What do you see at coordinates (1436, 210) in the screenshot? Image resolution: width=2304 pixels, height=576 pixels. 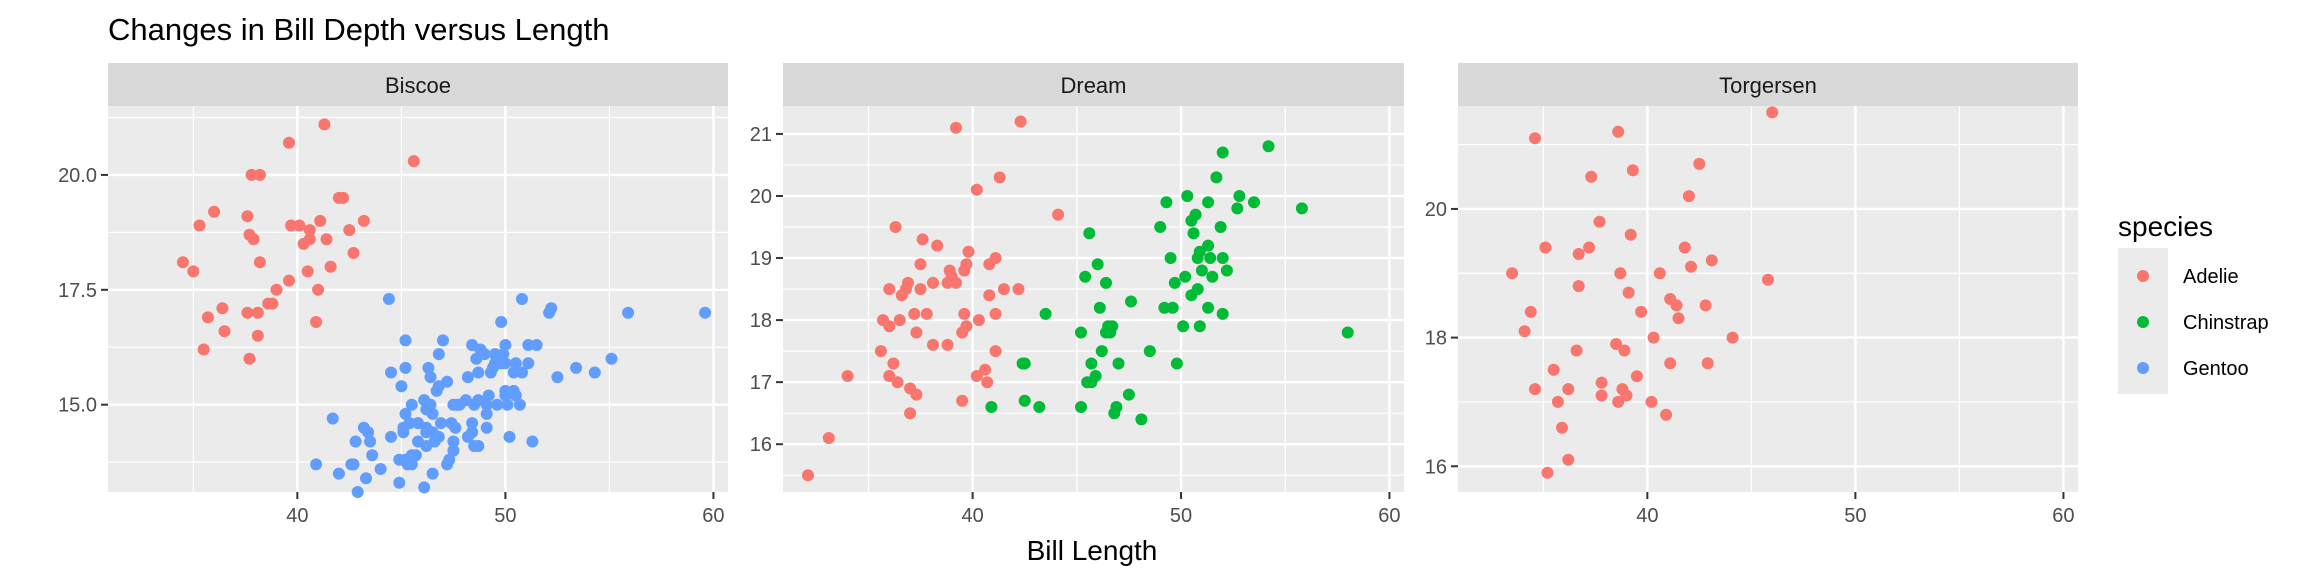 I see `y-tick-label: 20` at bounding box center [1436, 210].